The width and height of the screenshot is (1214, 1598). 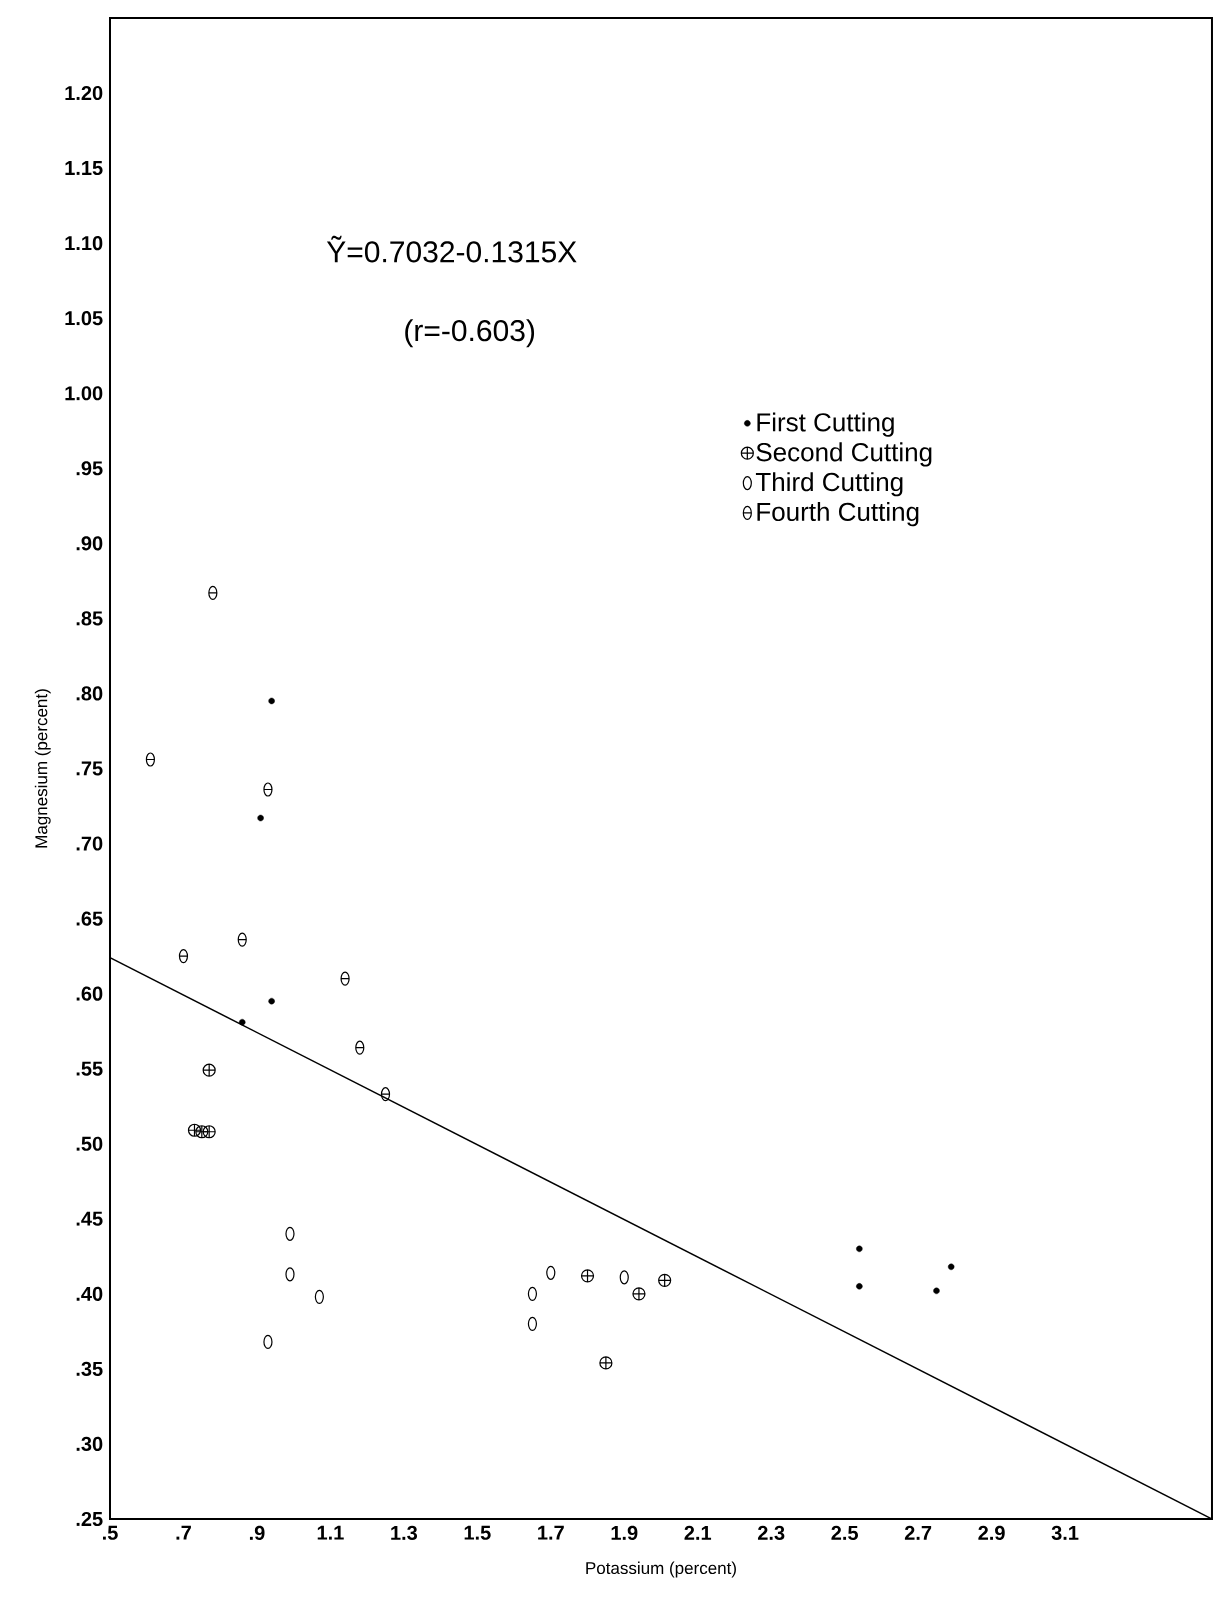 I want to click on legend-label: Third Cutting, so click(x=829, y=484).